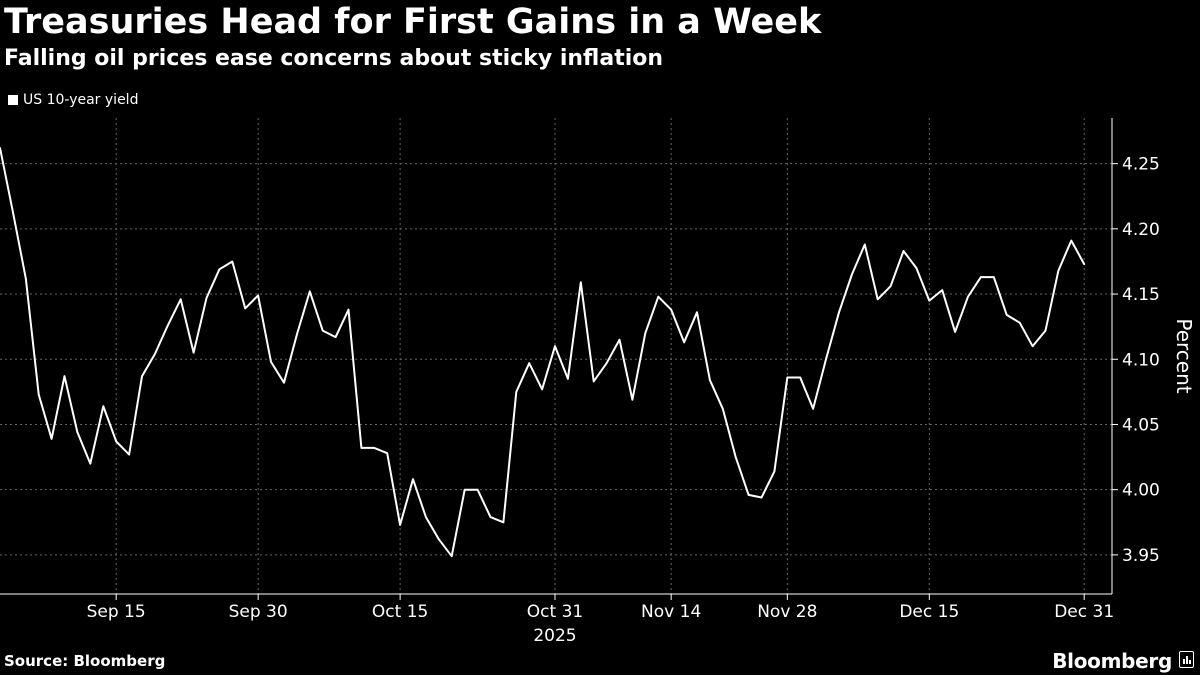 This screenshot has height=675, width=1200. I want to click on y-tick-label: 3.95, so click(1141, 556).